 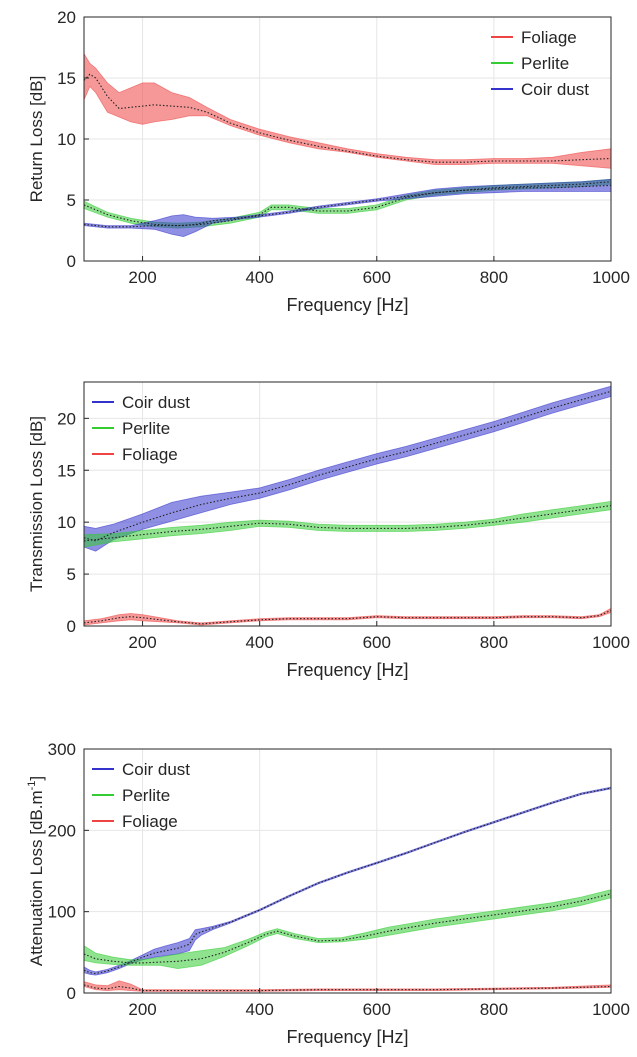 I want to click on y-axis-label: Attenuation Loss [dB.m-1], so click(x=36, y=871).